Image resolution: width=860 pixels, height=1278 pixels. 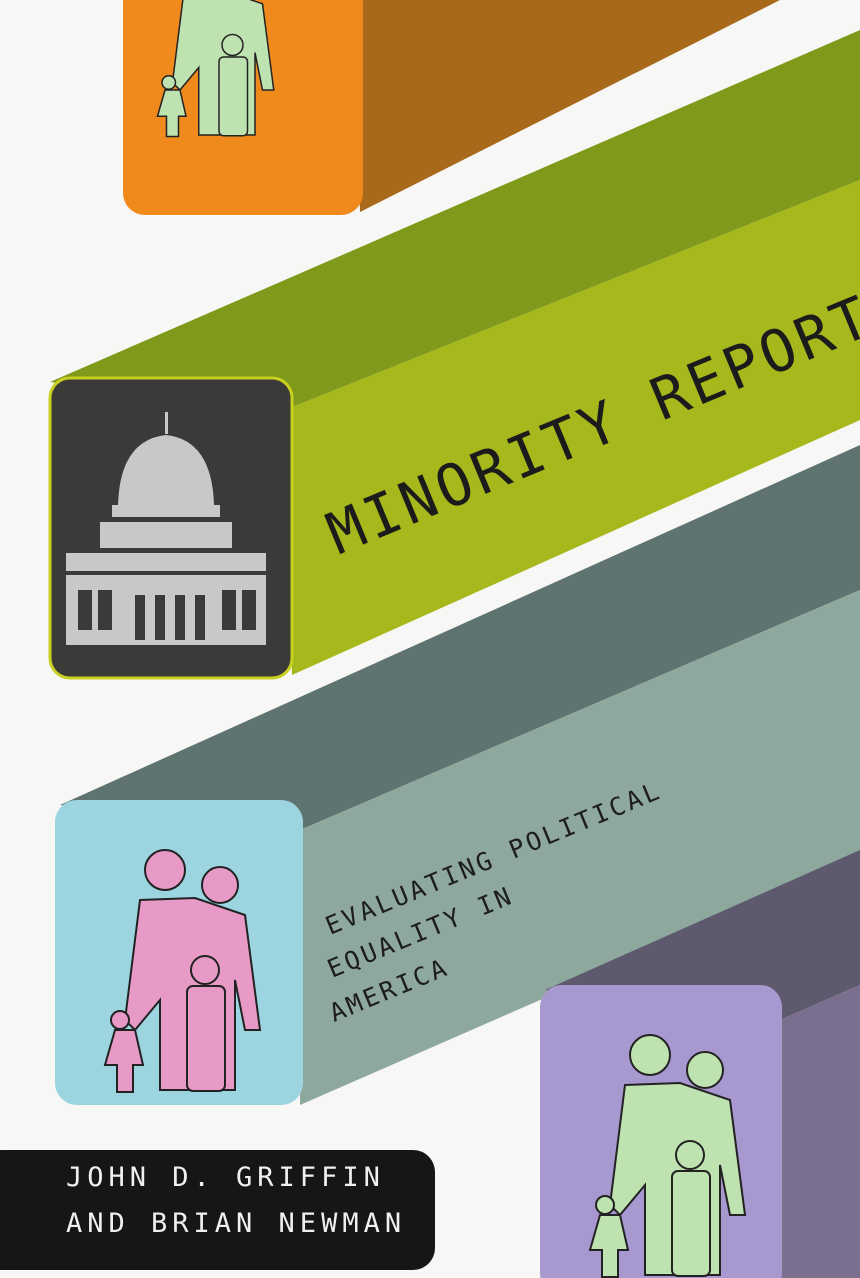 What do you see at coordinates (451, 107) in the screenshot?
I see `orange-bar` at bounding box center [451, 107].